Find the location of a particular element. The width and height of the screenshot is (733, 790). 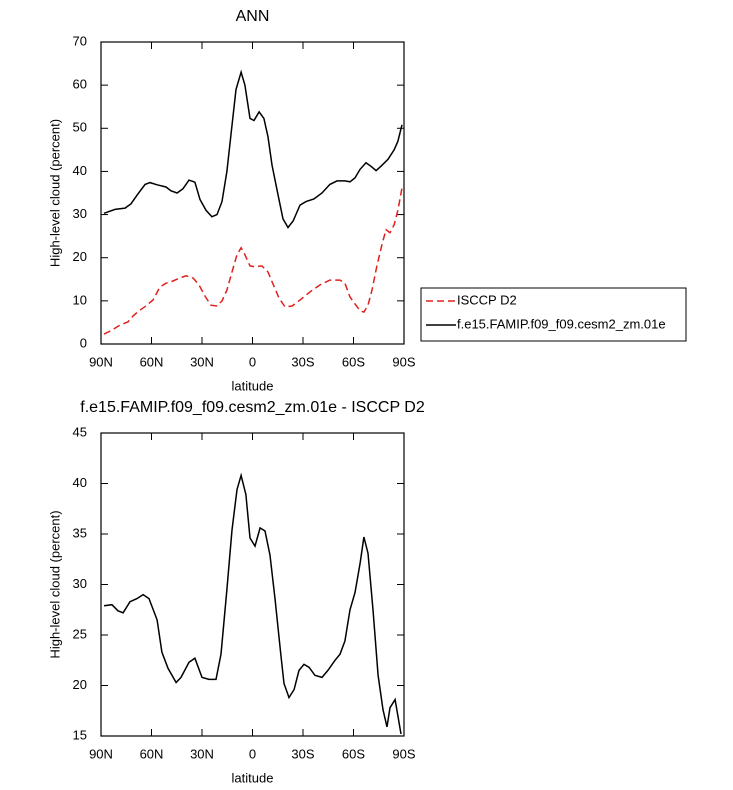

y-tick-label: 15 is located at coordinates (80, 734).